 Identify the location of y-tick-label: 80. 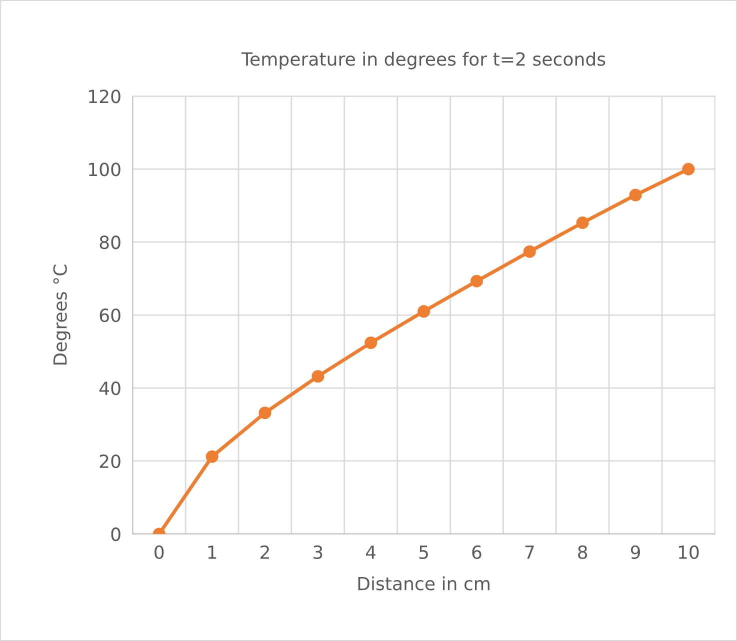
(110, 243).